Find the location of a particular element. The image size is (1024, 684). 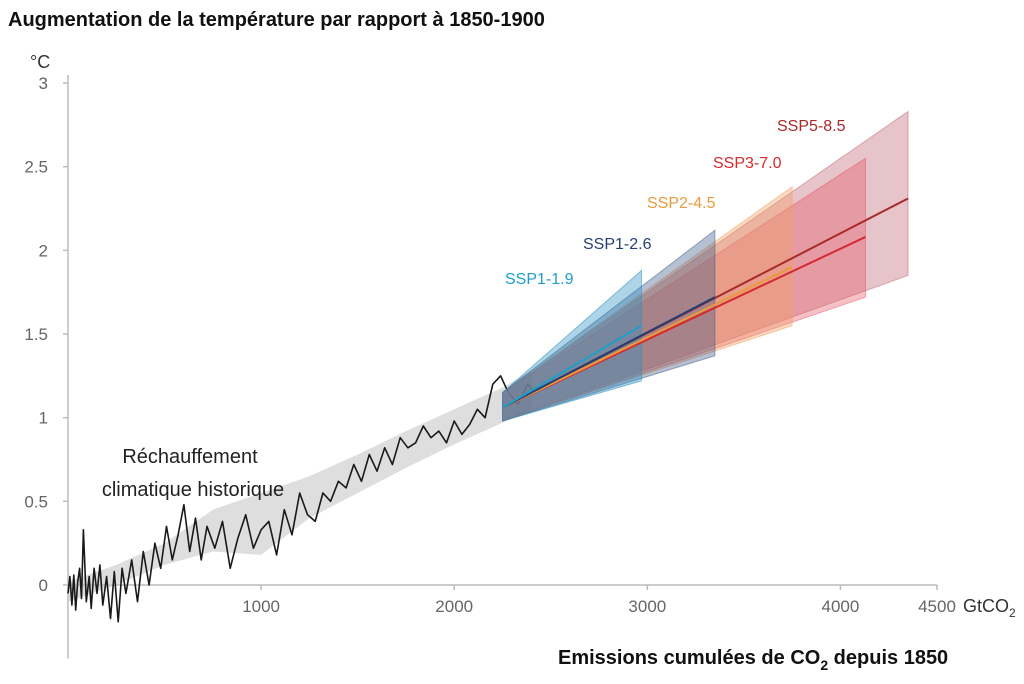

label-ssp2-4-5: SSP2-4.5 is located at coordinates (681, 203).